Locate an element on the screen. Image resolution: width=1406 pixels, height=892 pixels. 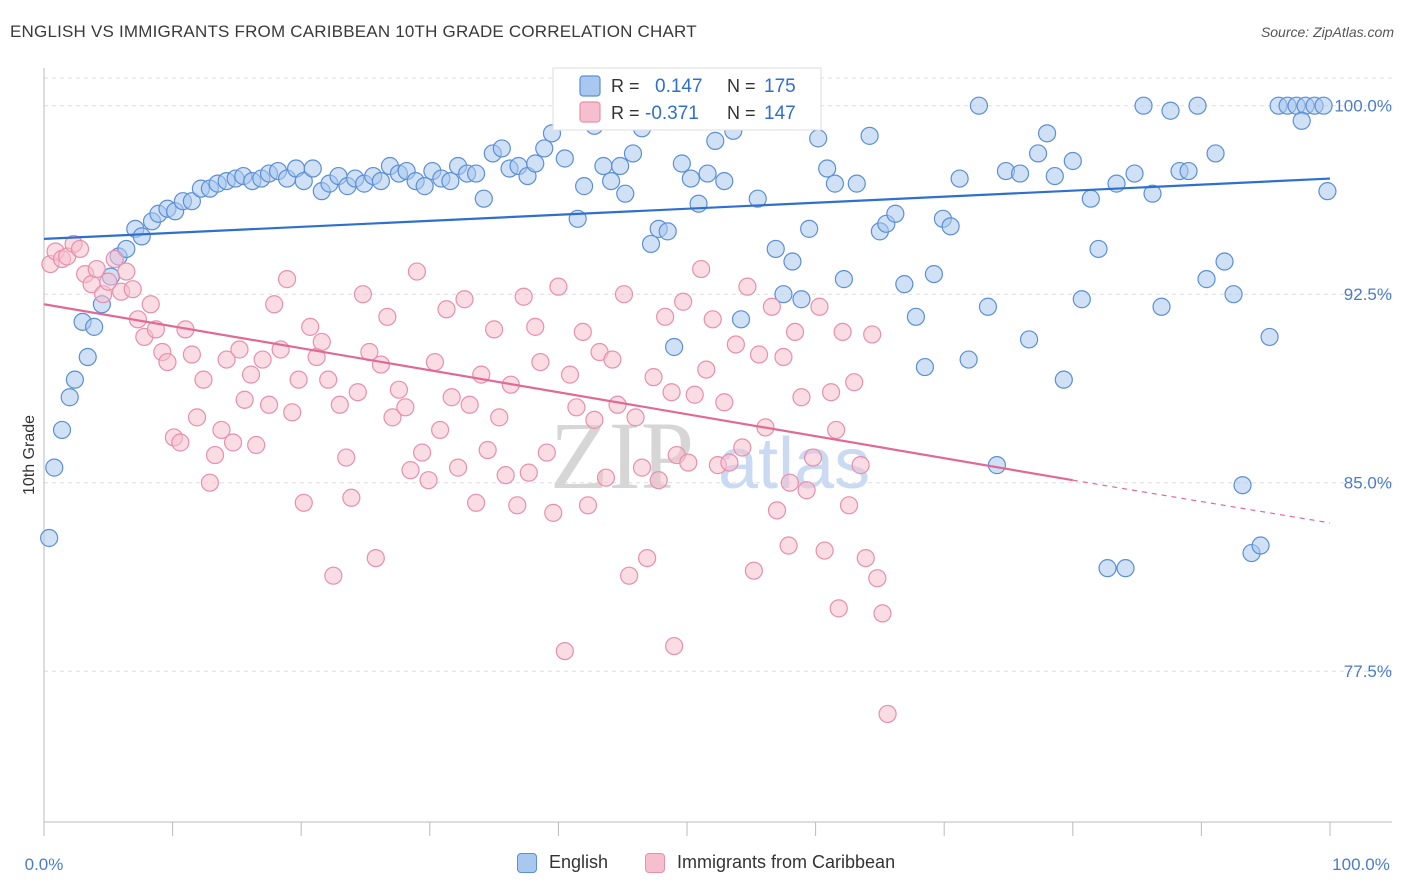
legend-label-english: English is located at coordinates (579, 862).